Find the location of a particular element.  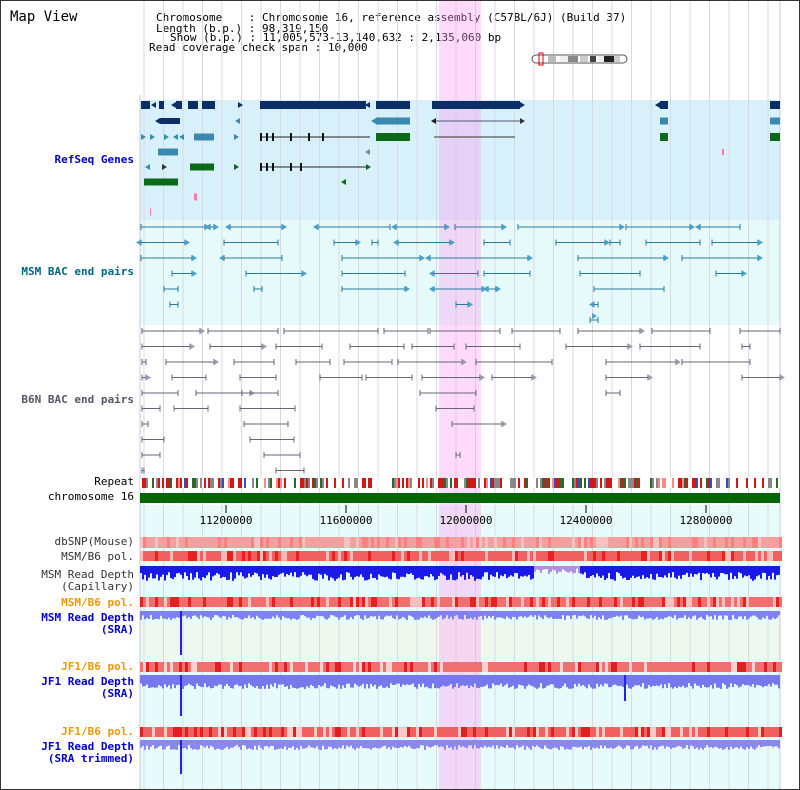

label-refseq-genes: RefSeq Genes is located at coordinates (94, 159).